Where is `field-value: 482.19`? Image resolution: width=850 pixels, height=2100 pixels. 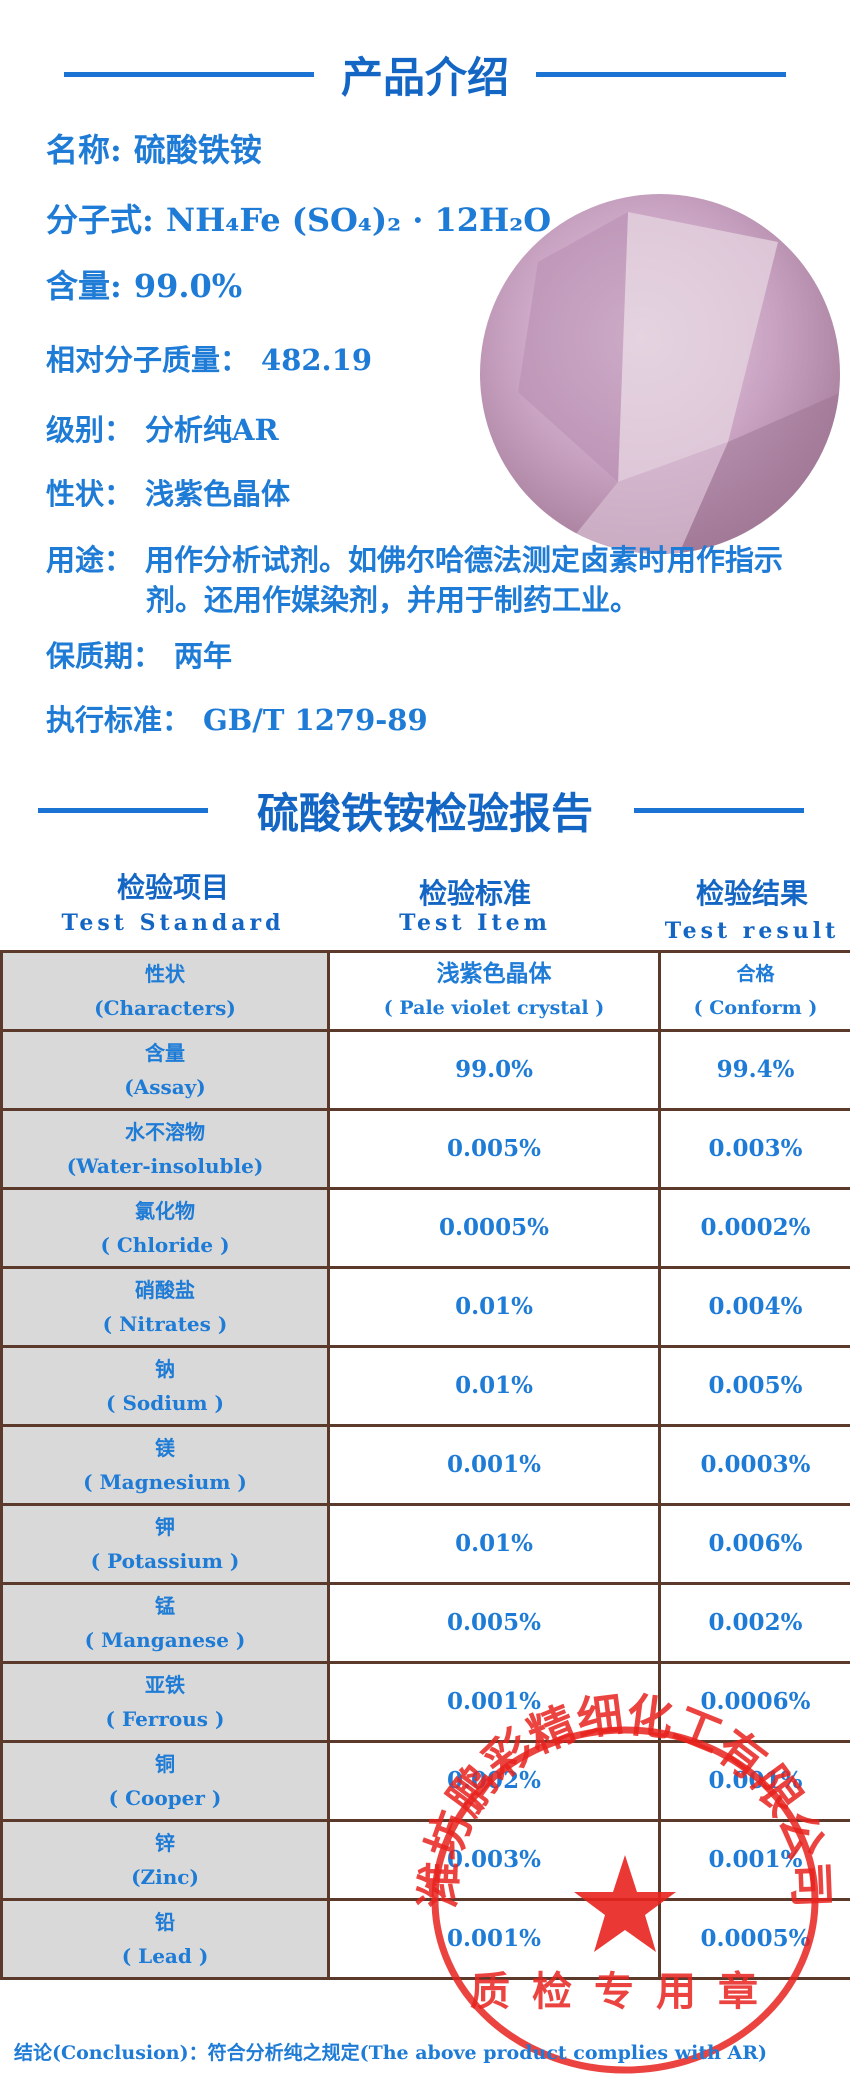
field-value: 482.19 is located at coordinates (317, 360).